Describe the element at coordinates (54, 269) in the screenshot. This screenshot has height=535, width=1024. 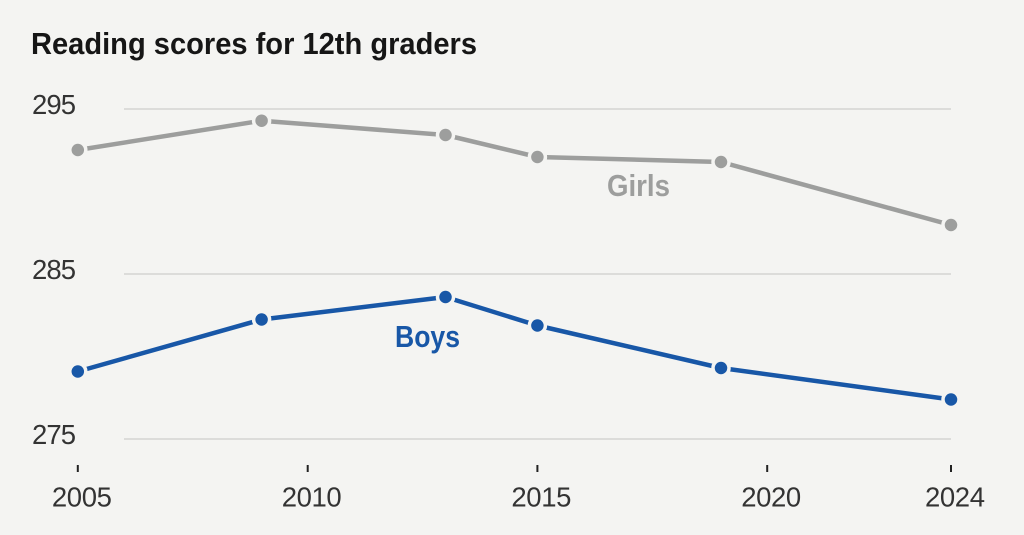
I see `svg-text: 285` at that location.